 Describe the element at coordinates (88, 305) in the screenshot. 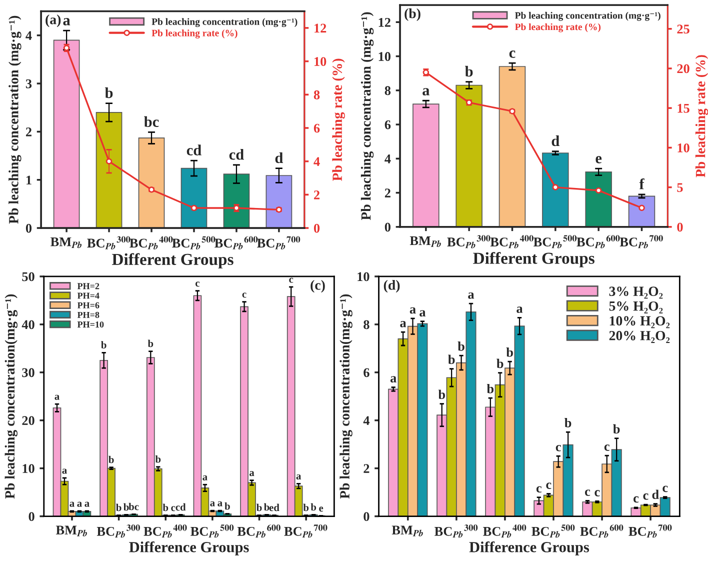

I see `legend-label: PH=6` at that location.